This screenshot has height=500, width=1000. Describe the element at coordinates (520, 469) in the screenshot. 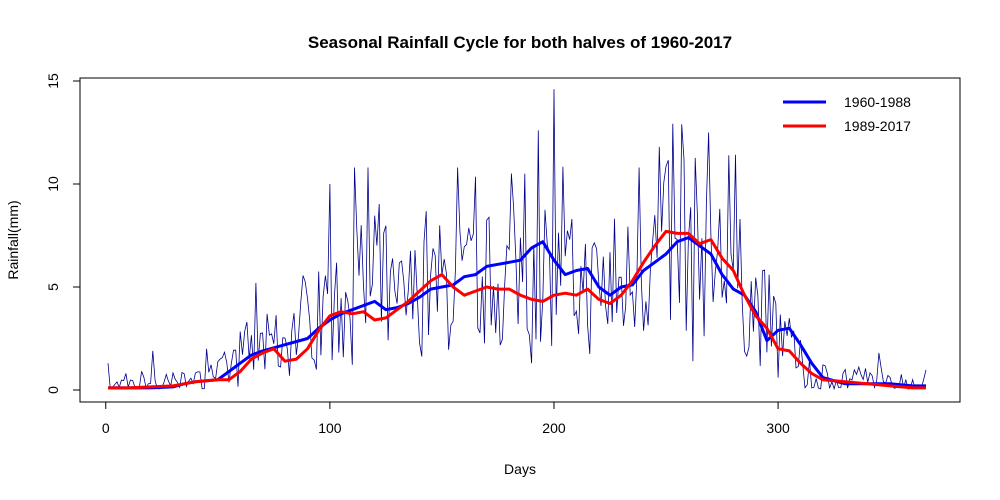

I see `x-axis-label: Days` at that location.